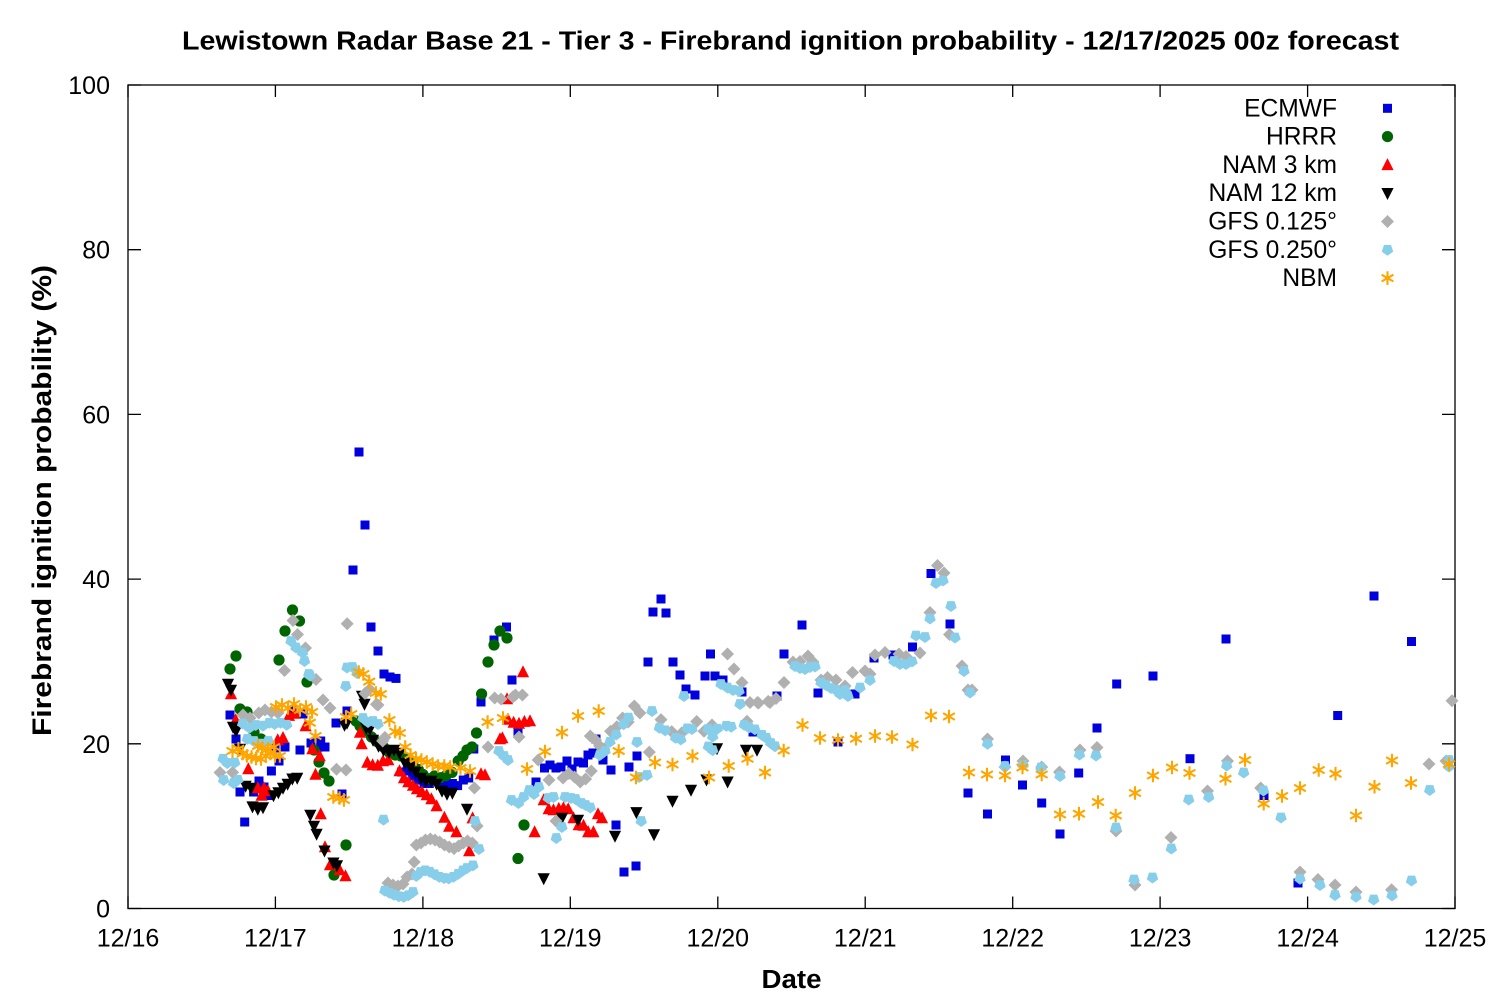 Image resolution: width=1500 pixels, height=1005 pixels. Describe the element at coordinates (792, 980) in the screenshot. I see `svg-text: Date` at that location.